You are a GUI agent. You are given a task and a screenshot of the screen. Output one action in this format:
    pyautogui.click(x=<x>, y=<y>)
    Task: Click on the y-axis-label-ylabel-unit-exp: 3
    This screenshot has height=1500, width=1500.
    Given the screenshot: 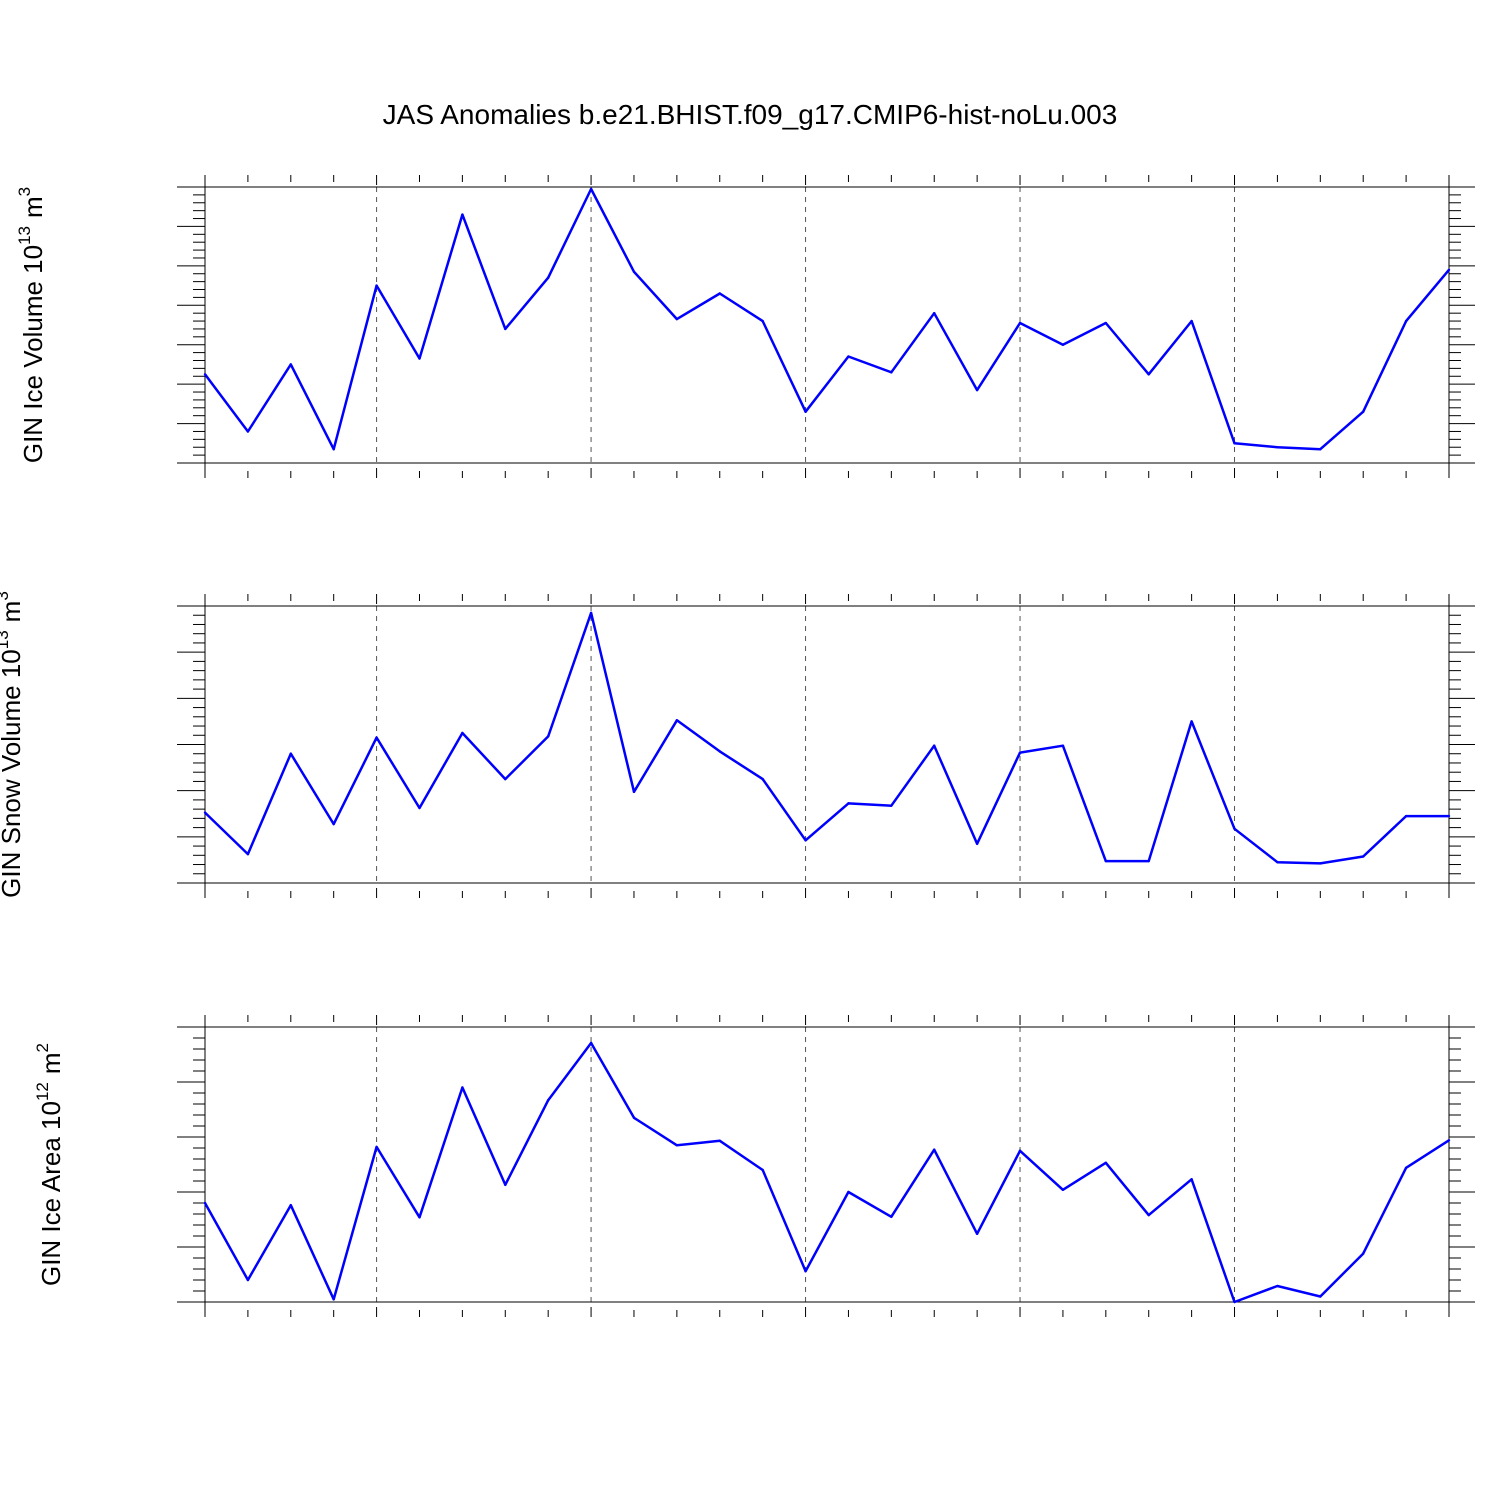 What is the action you would take?
    pyautogui.click(x=6, y=595)
    